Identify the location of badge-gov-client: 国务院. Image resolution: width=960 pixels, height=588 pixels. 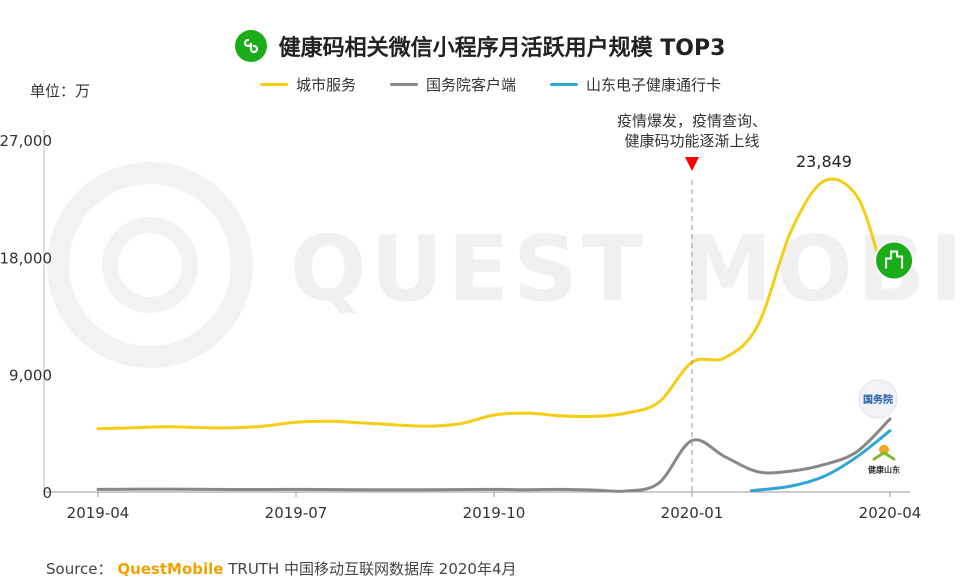
(878, 399).